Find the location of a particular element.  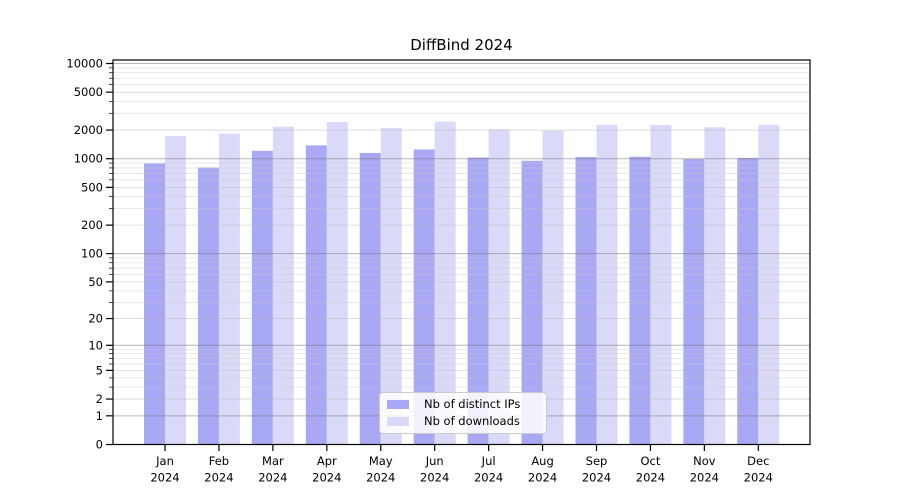

bar-downloads-feb is located at coordinates (229, 289).